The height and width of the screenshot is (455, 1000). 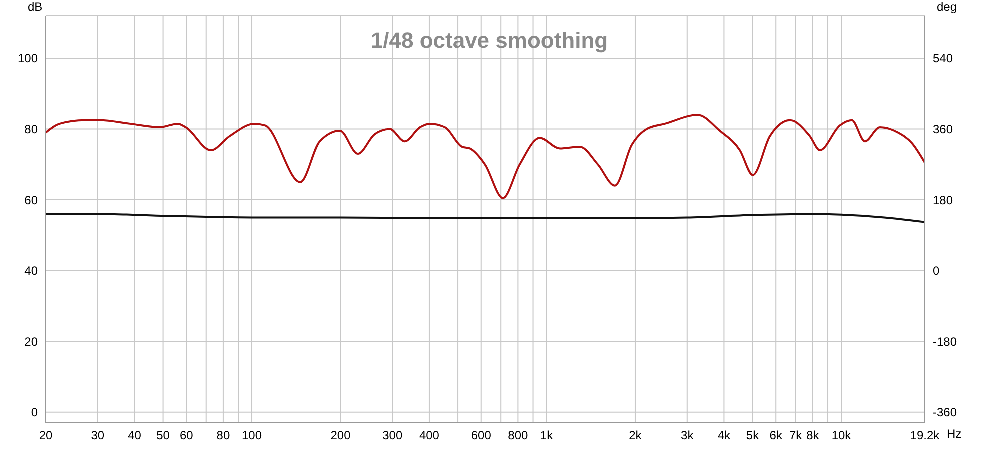 What do you see at coordinates (943, 59) in the screenshot?
I see `y2-tick-label: 540` at bounding box center [943, 59].